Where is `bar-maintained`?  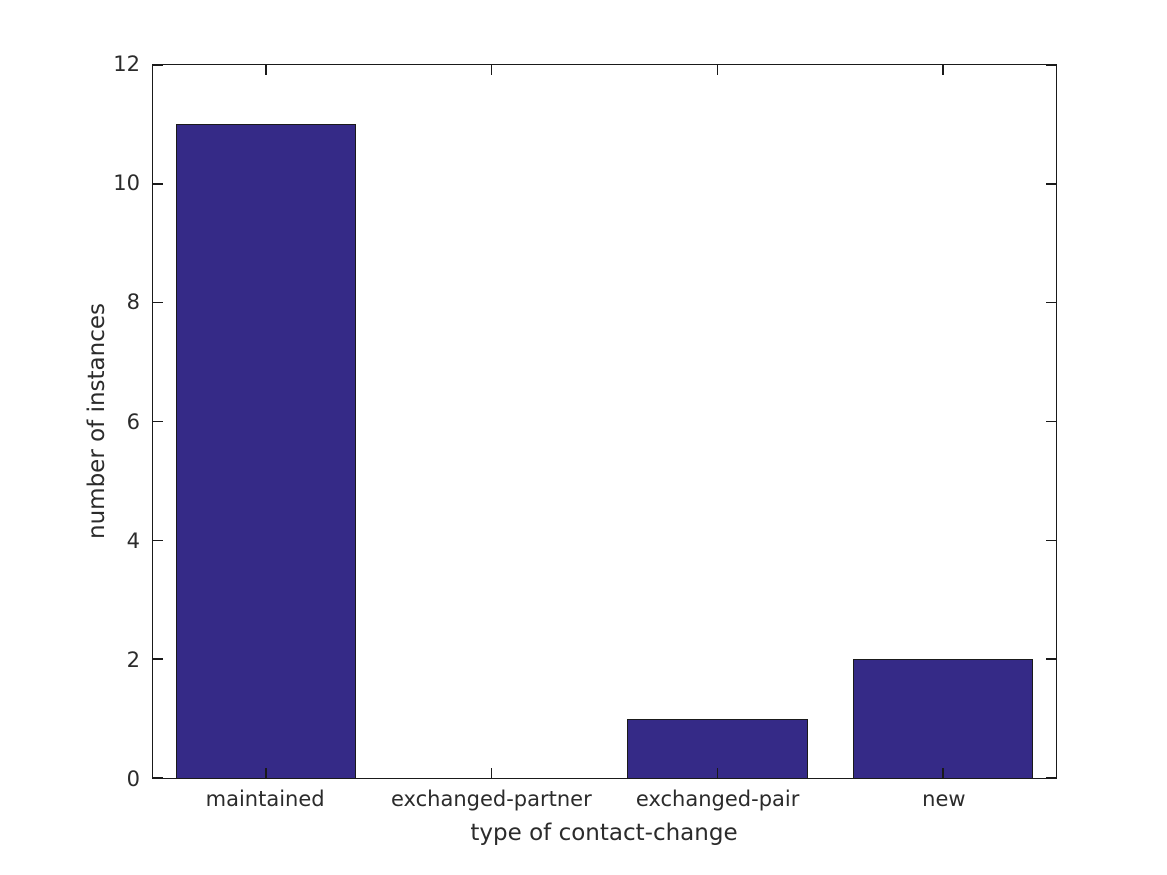
bar-maintained is located at coordinates (266, 451).